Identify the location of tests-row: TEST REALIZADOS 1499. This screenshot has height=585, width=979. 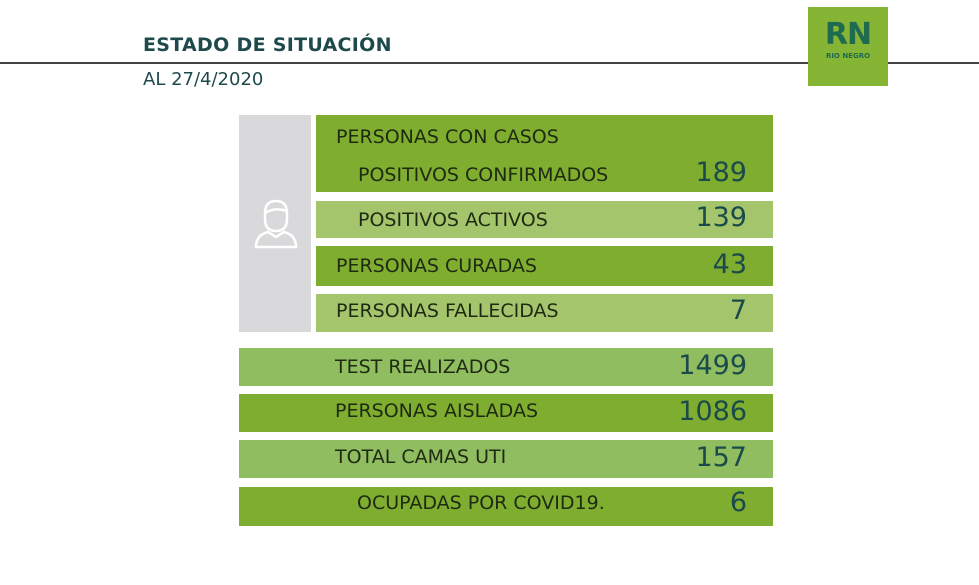
(506, 367).